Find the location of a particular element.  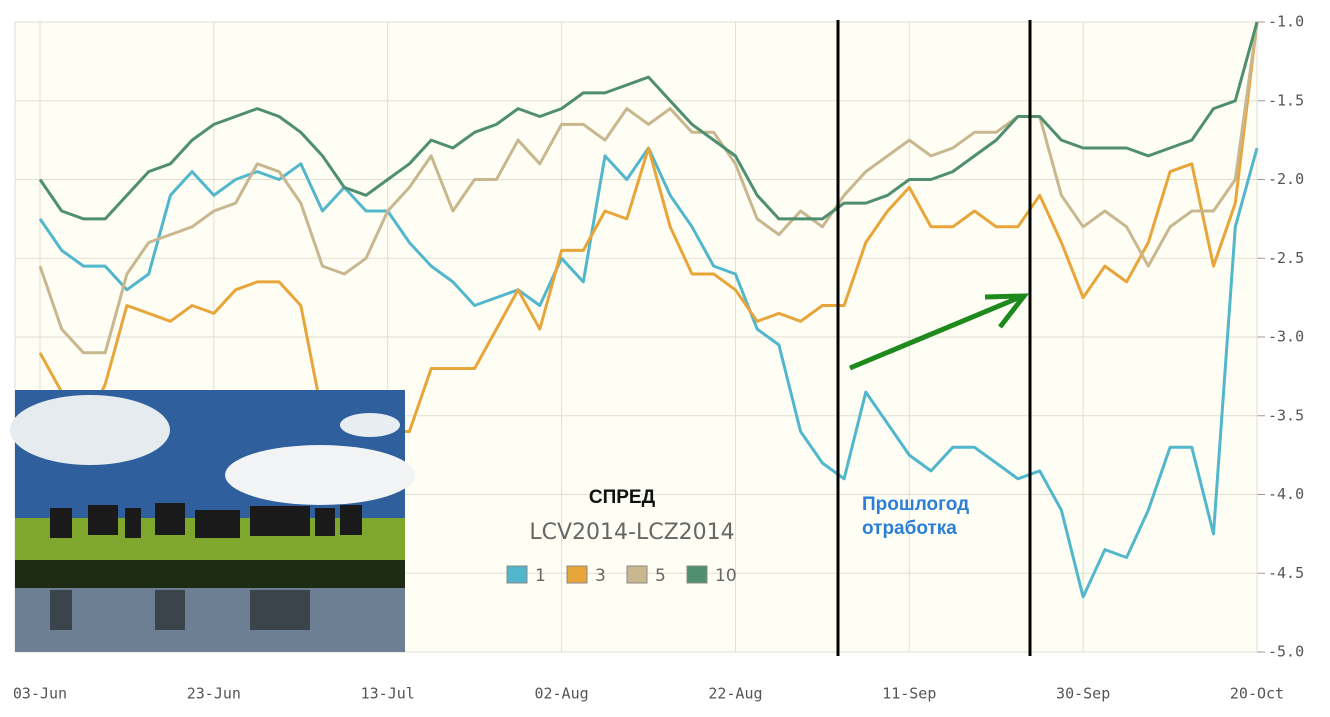

y-tick-label: -4.5 is located at coordinates (1286, 573).